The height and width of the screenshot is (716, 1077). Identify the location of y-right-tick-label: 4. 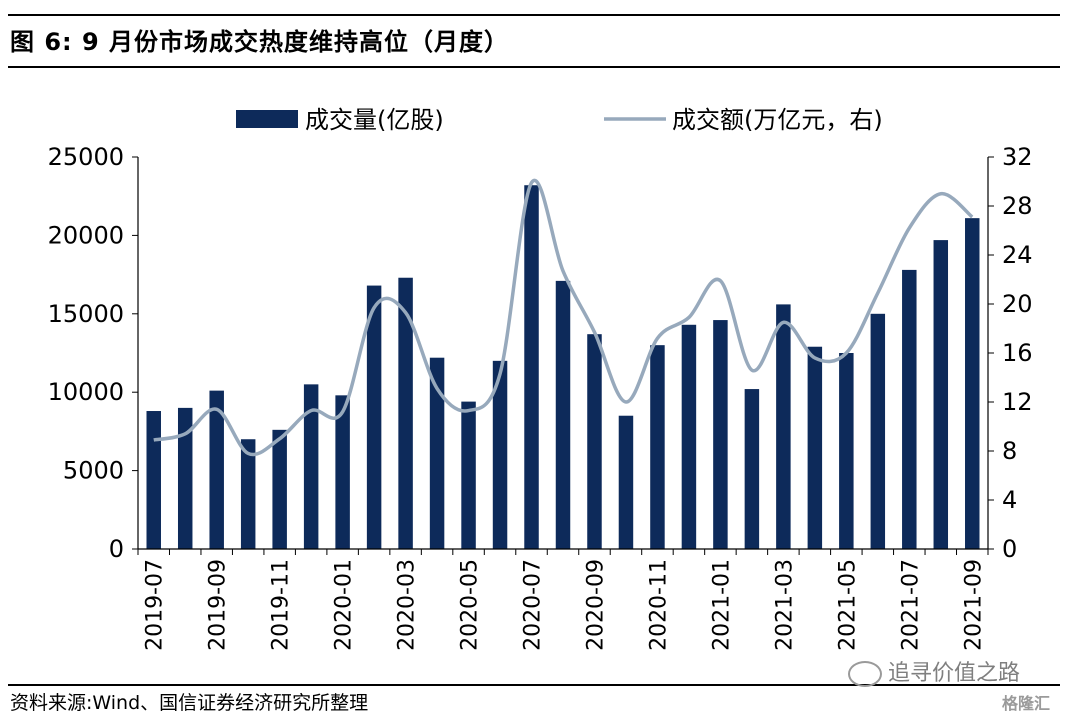
(1009, 500).